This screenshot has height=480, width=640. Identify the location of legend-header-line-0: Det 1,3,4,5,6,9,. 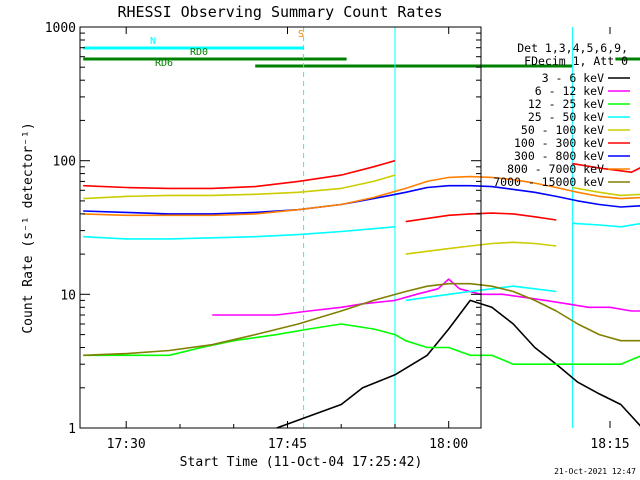
(572, 48).